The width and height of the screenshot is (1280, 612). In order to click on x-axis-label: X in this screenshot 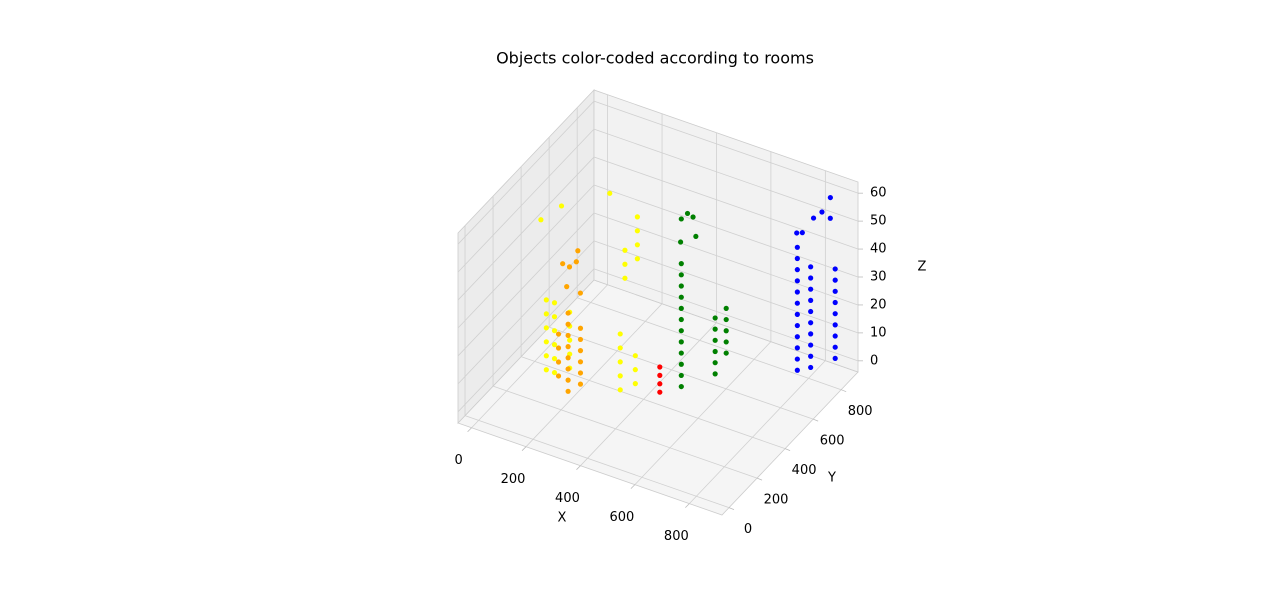, I will do `click(562, 518)`.